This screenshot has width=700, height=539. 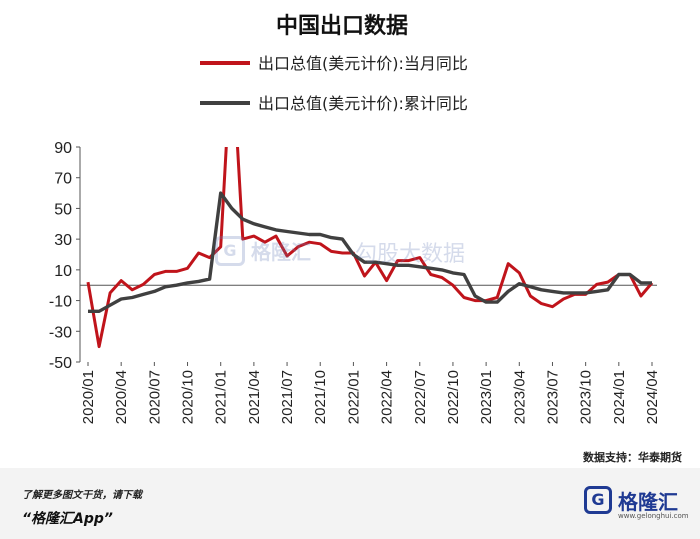 What do you see at coordinates (363, 63) in the screenshot?
I see `legend-entry-monthly: 出口总值(美元计价):当月同比` at bounding box center [363, 63].